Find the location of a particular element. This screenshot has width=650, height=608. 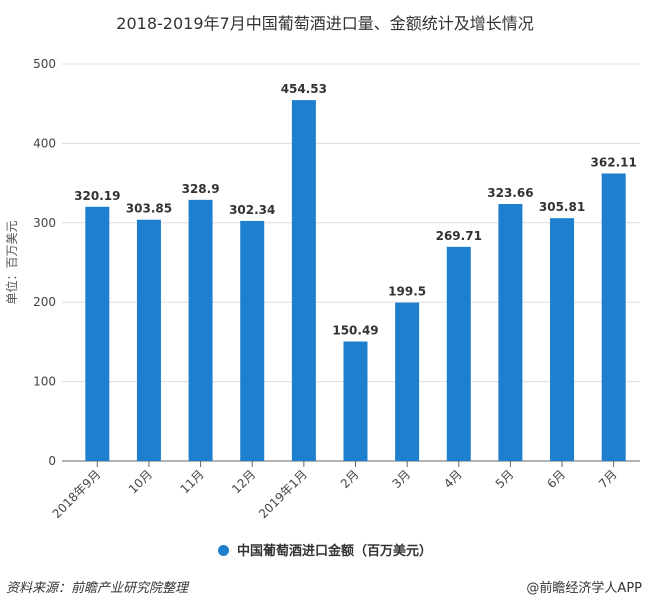

source-note: 资料来源：前瞻产业研究院整理 is located at coordinates (97, 588).